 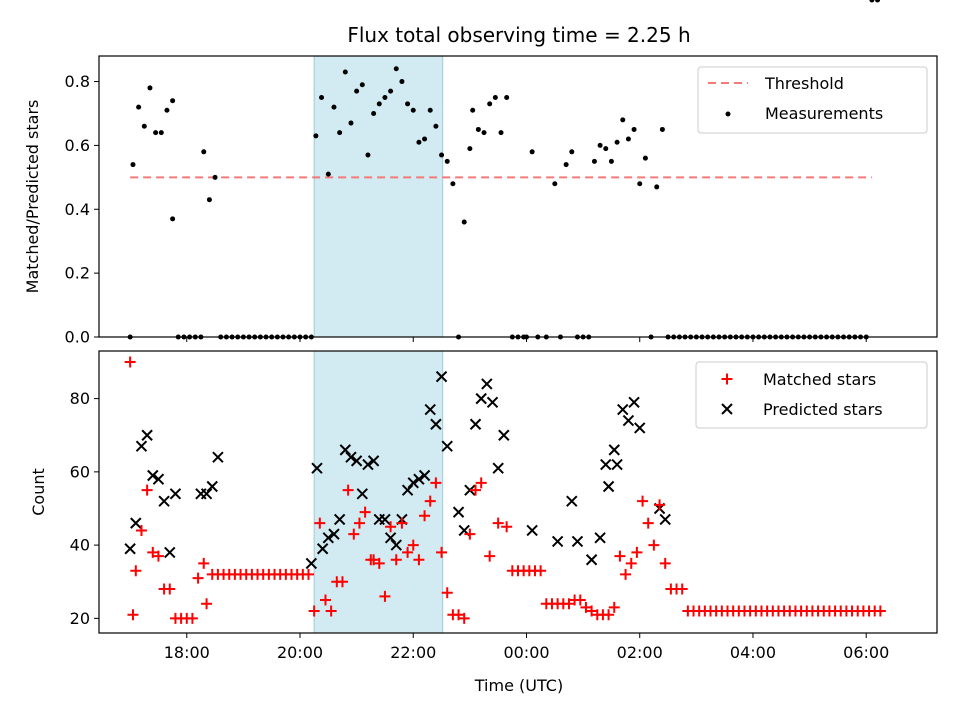 What do you see at coordinates (526, 652) in the screenshot?
I see `x-tick-label: 00:00` at bounding box center [526, 652].